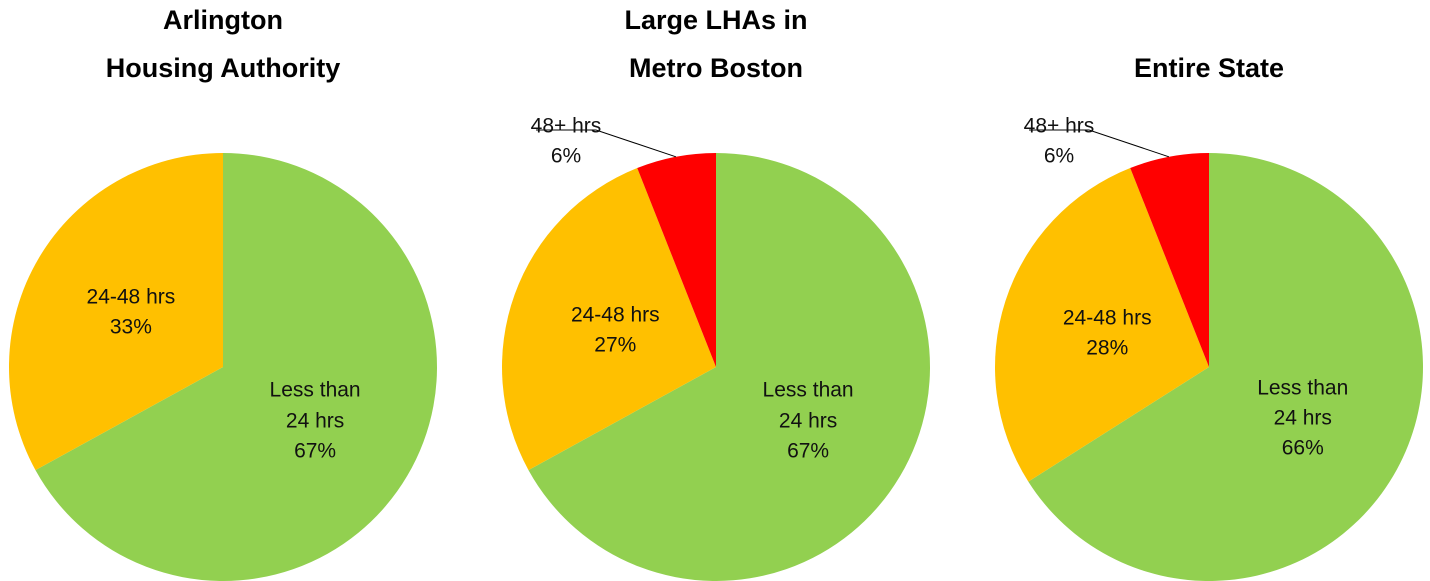  What do you see at coordinates (223, 20) in the screenshot?
I see `chart-title: Arlington` at bounding box center [223, 20].